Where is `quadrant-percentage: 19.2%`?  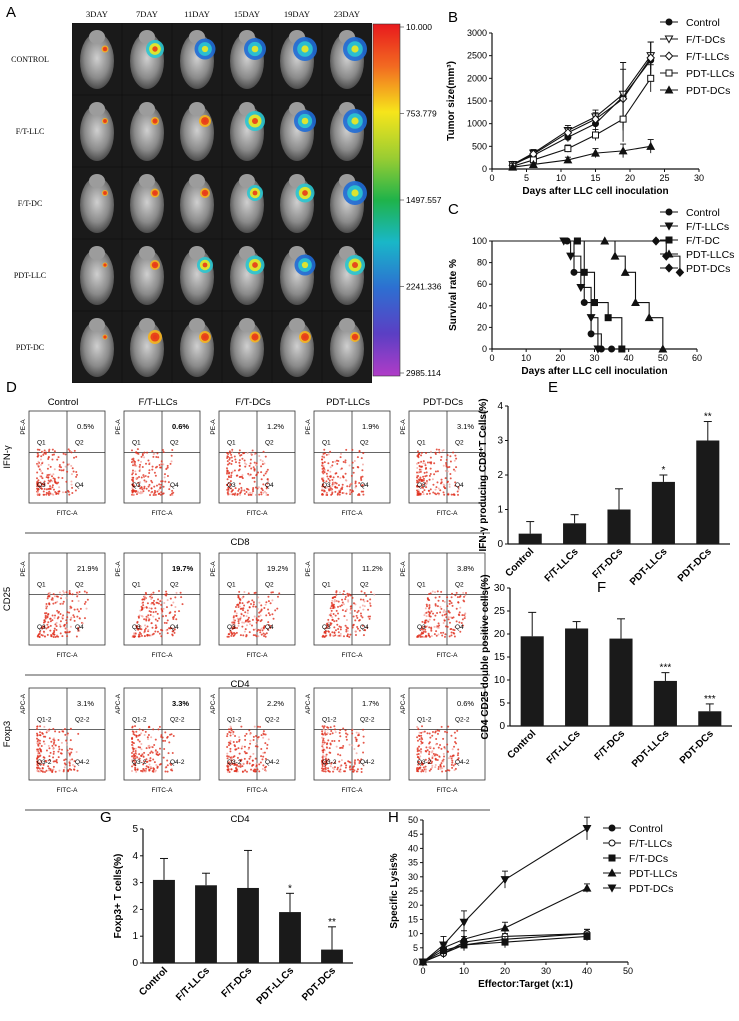
quadrant-percentage: 19.2% is located at coordinates (278, 568).